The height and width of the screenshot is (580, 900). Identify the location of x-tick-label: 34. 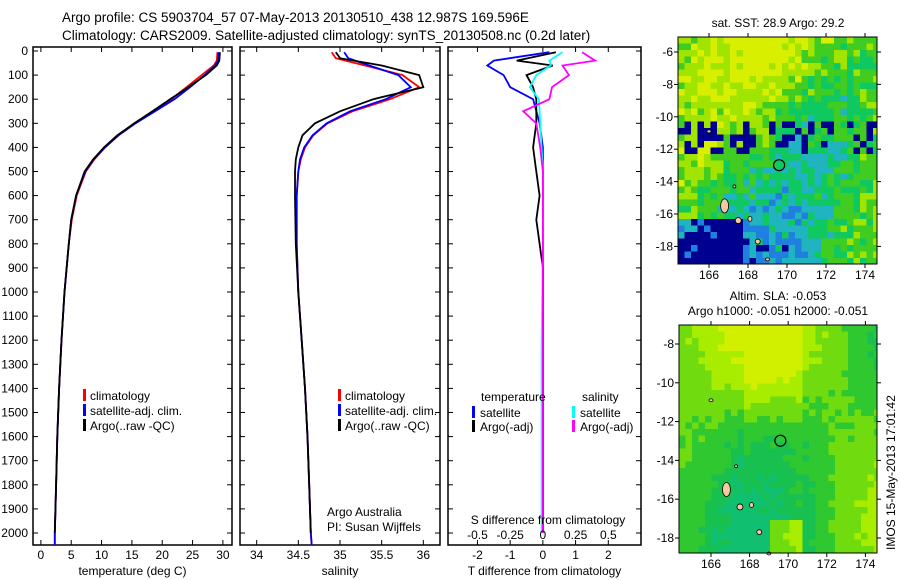
(257, 555).